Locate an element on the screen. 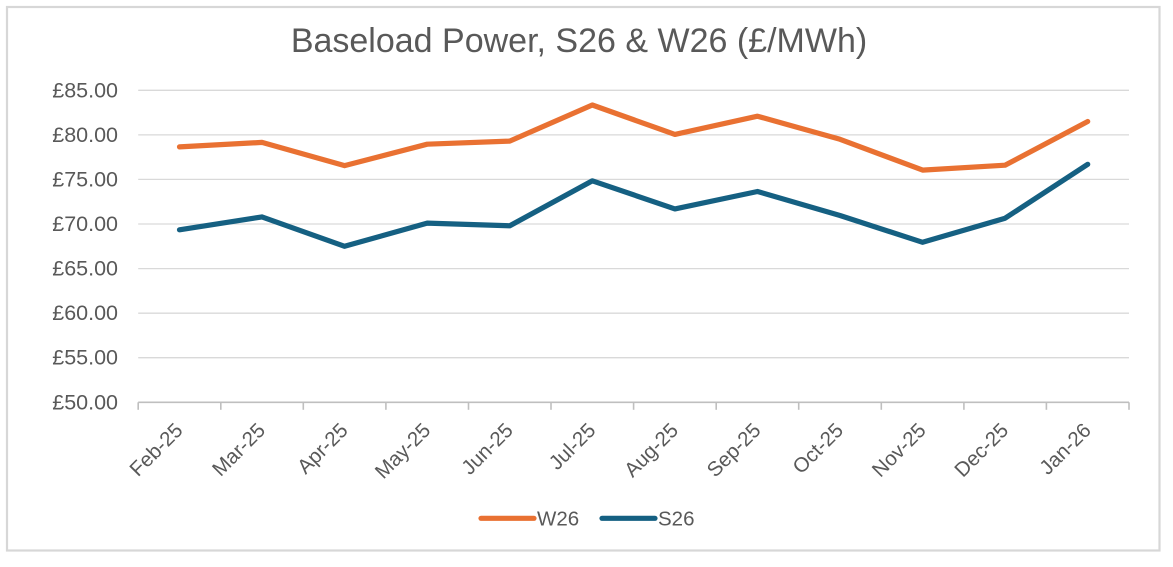 This screenshot has width=1173, height=567. svg-text: £75.00 is located at coordinates (85, 179).